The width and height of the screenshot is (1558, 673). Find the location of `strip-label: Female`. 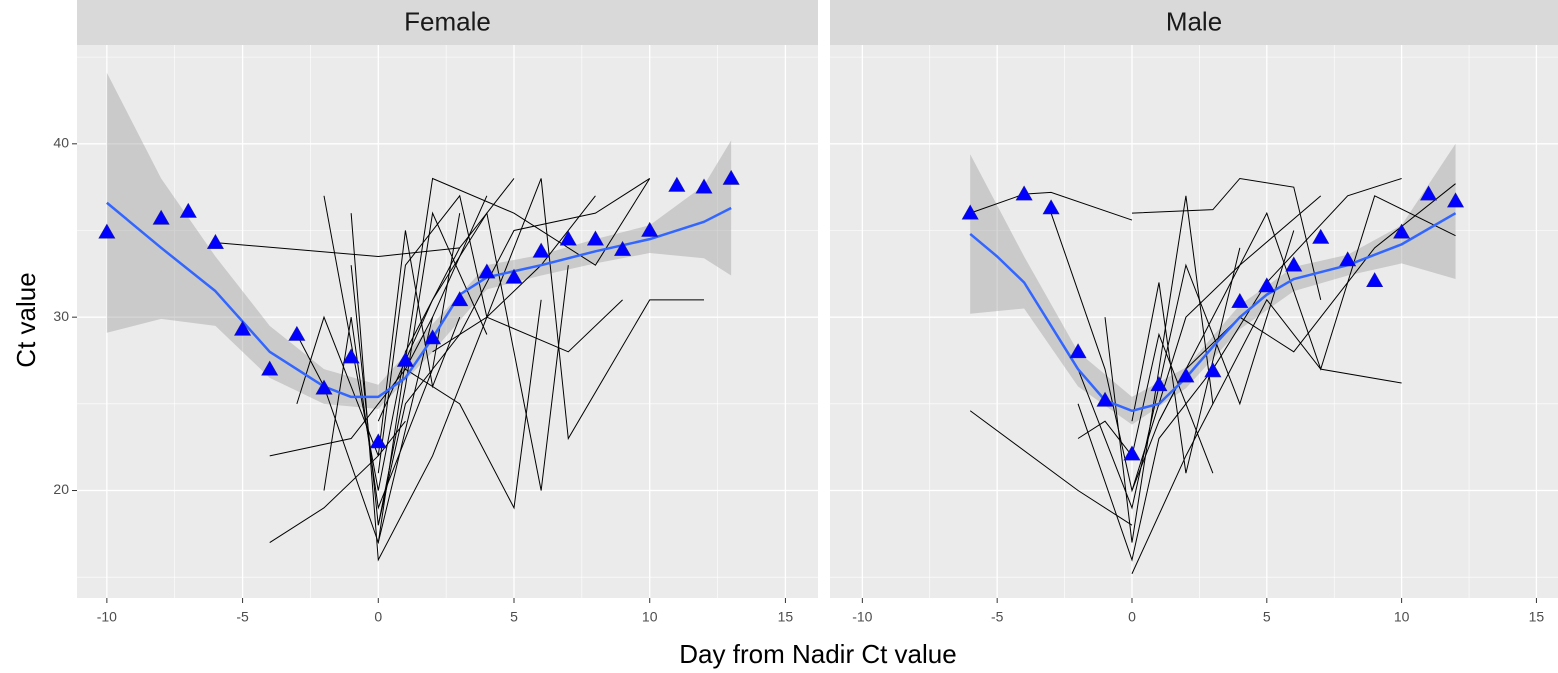

strip-label: Female is located at coordinates (447, 21).